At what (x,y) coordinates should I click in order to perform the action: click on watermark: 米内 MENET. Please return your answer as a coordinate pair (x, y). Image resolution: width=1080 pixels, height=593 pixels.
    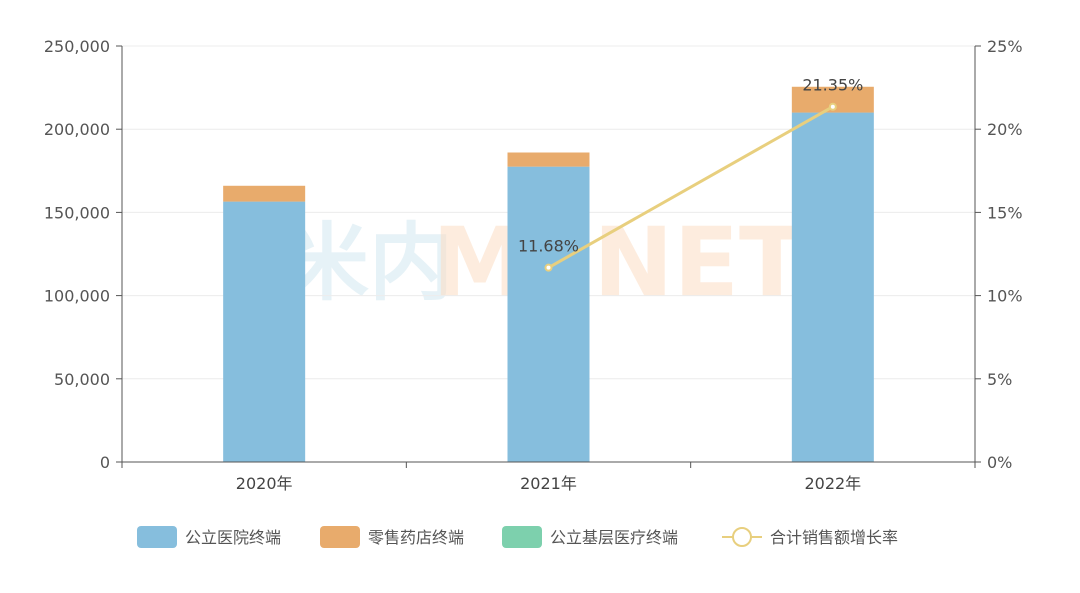
    Looking at the image, I should click on (545, 263).